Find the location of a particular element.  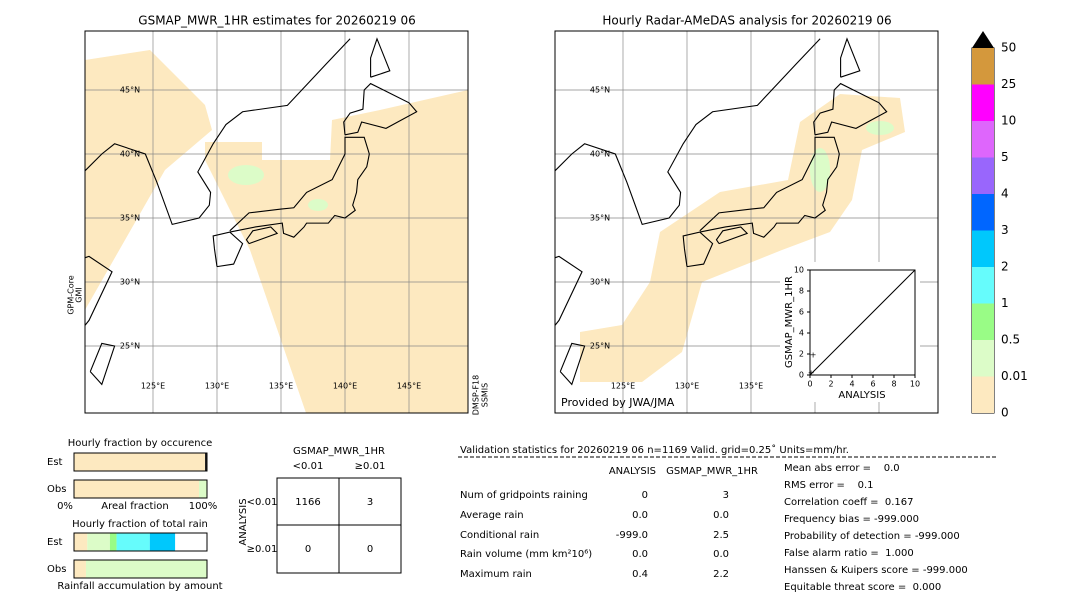

inset-ylabel: GSMAP_MWR_1HR is located at coordinates (789, 322).